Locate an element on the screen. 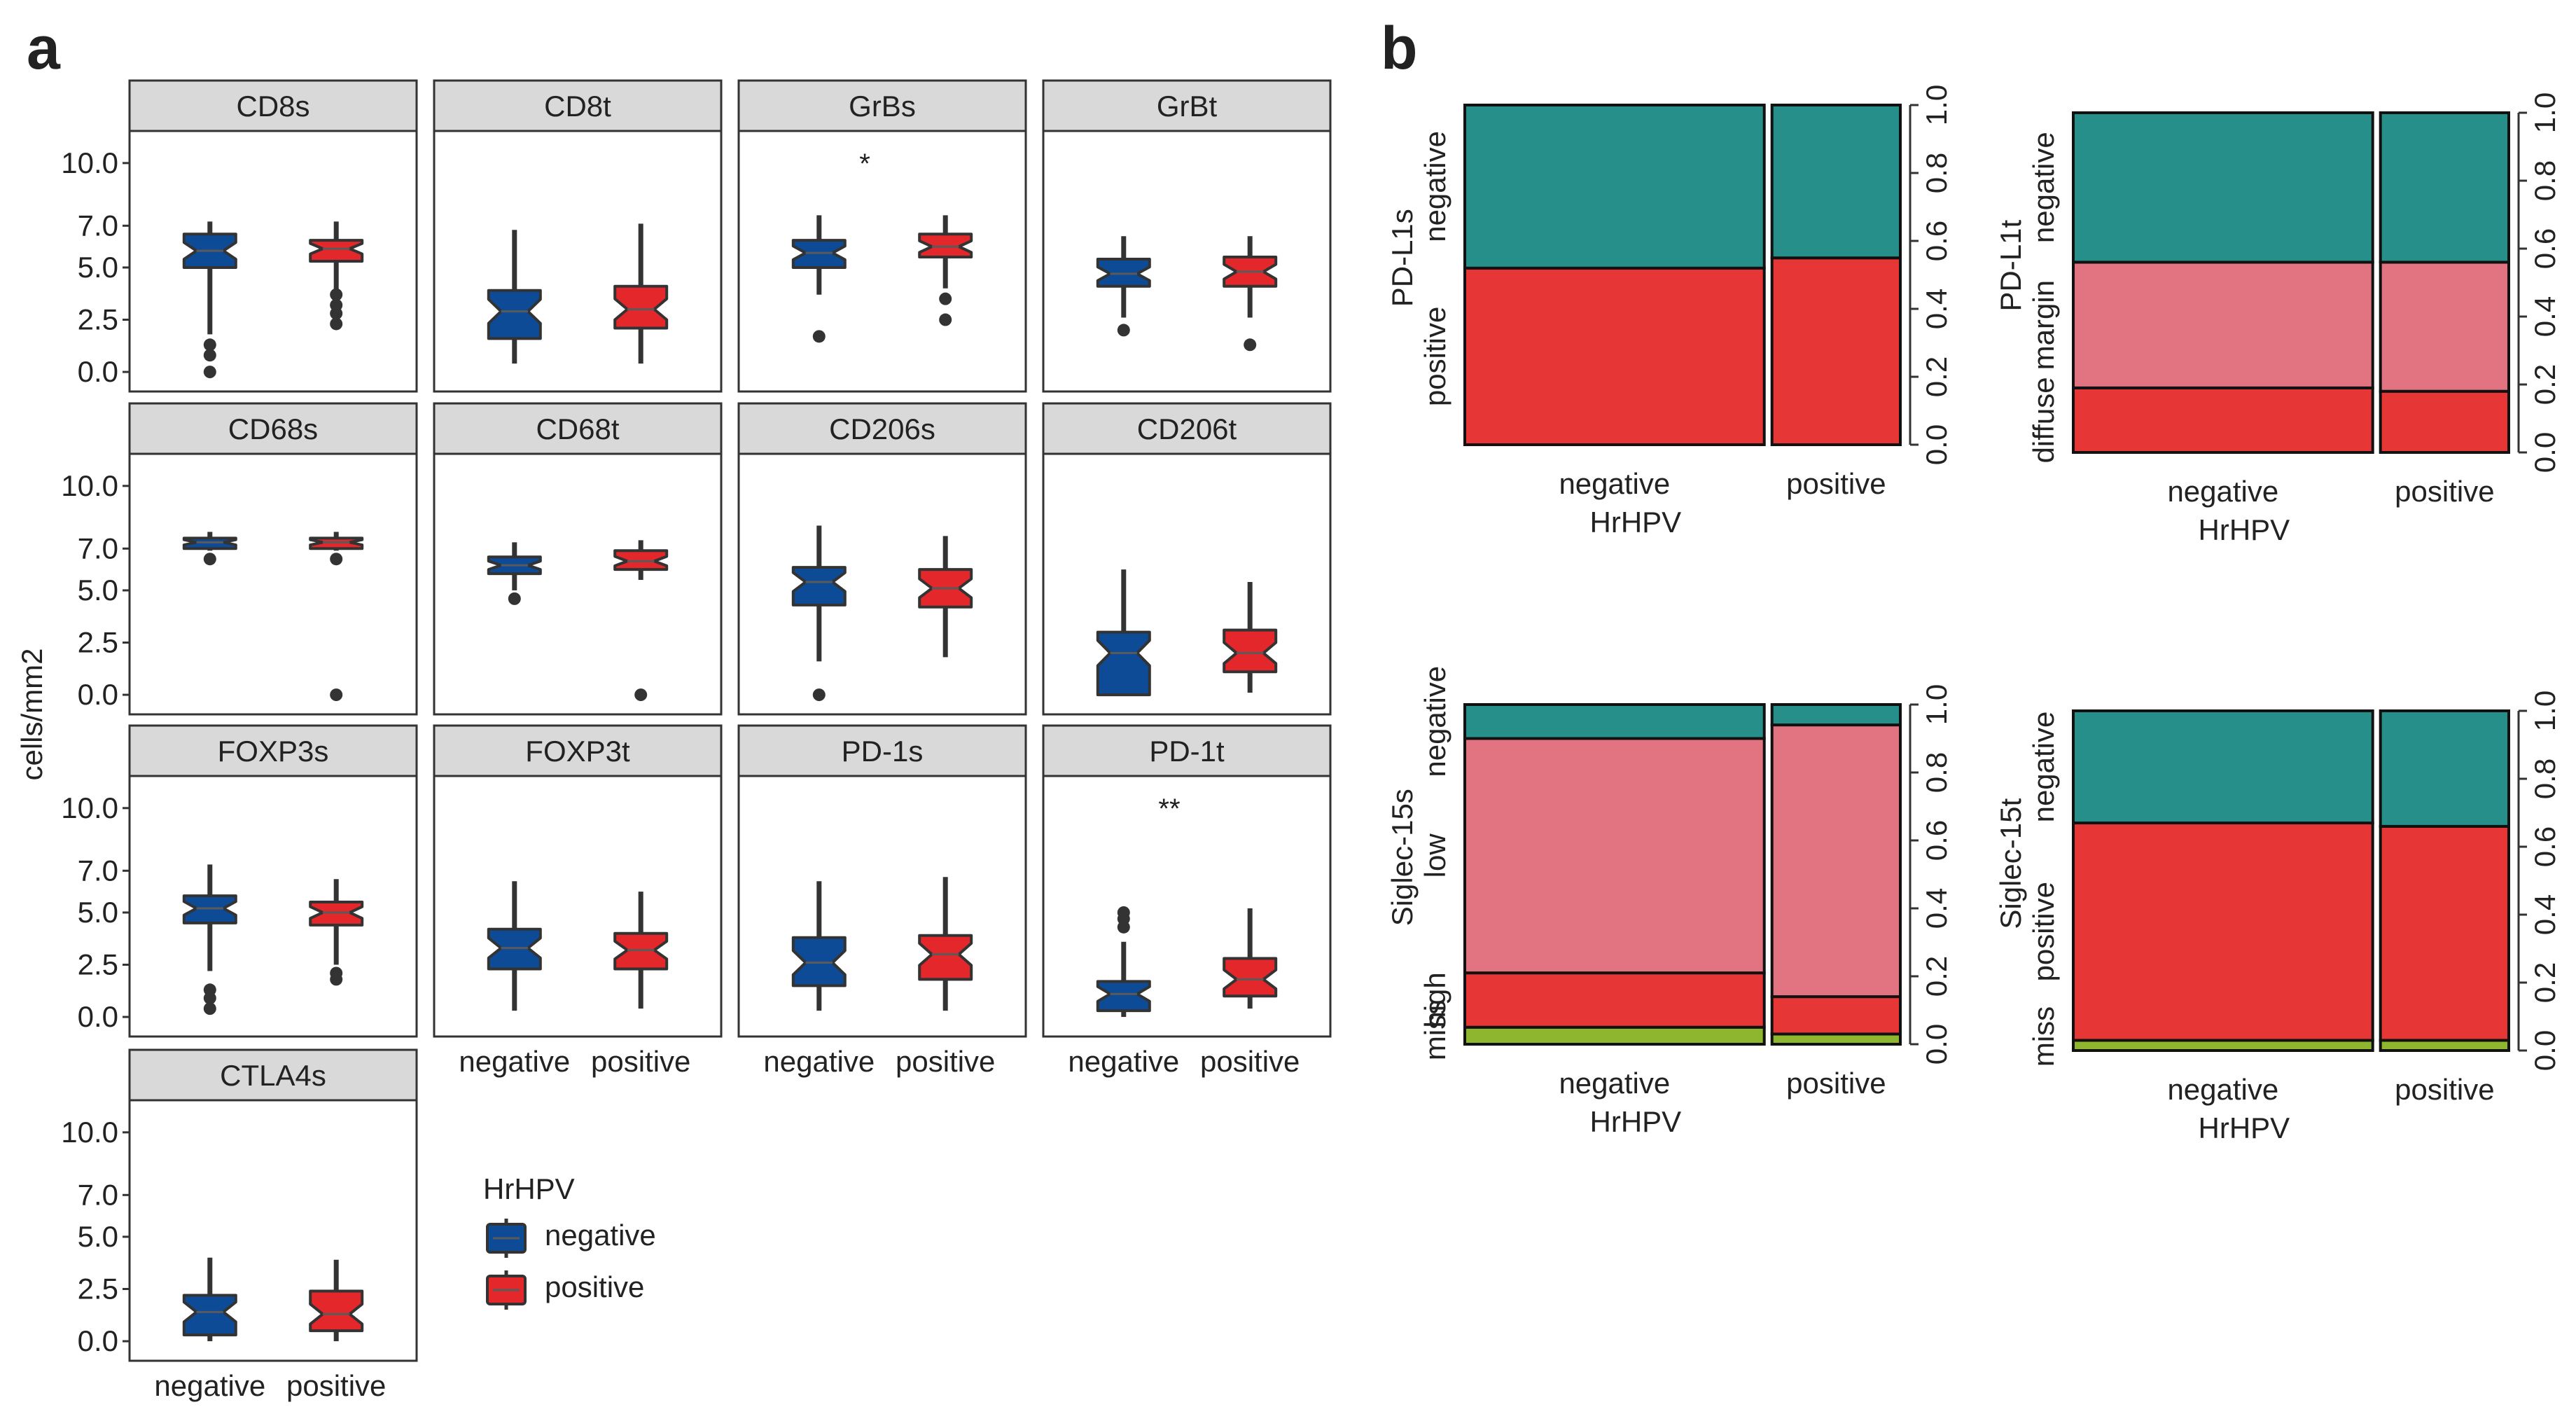 The image size is (2576, 1414). facet-cd206t: CD206t is located at coordinates (1187, 559).